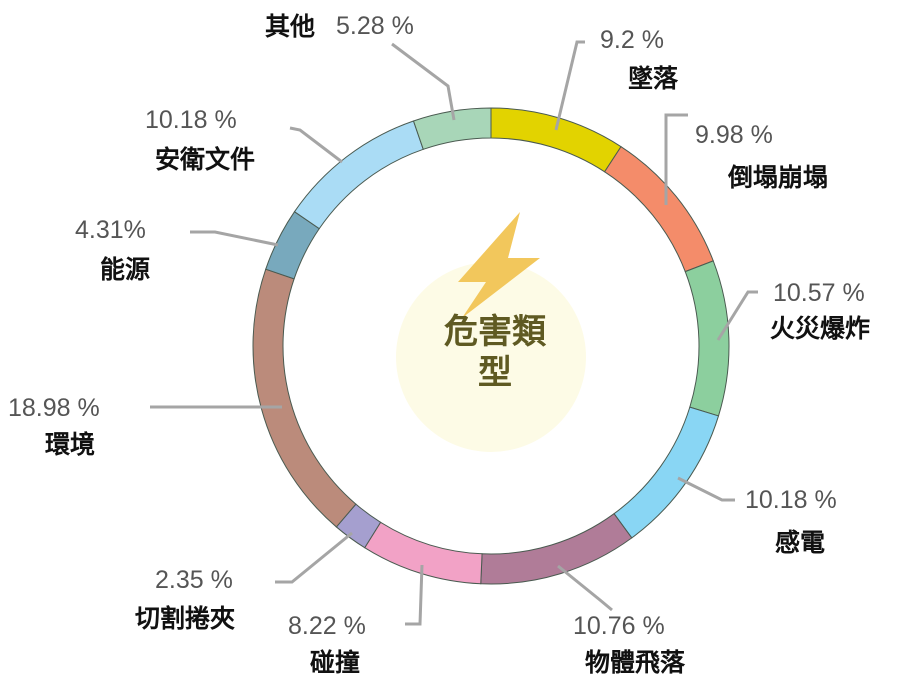  Describe the element at coordinates (110, 230) in the screenshot. I see `value-label: 4.31%` at that location.